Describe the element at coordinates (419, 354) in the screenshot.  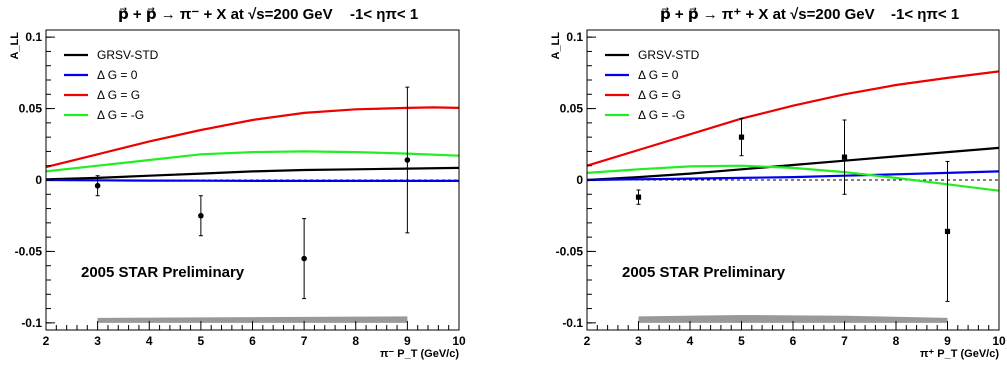
I see `x-axis-label: π⁻ P_T (GeV/c)` at that location.